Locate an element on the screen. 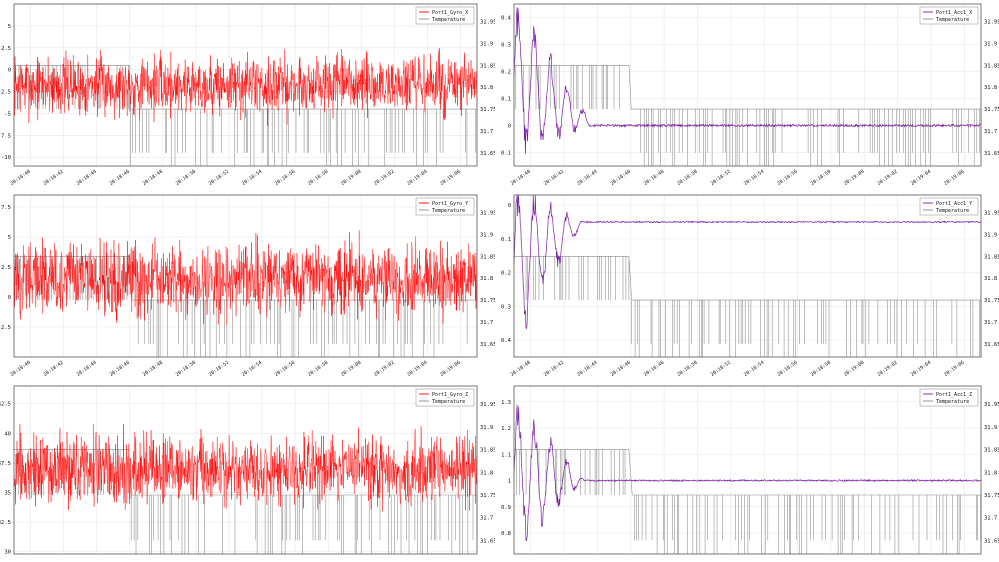 The width and height of the screenshot is (999, 562). y-tick-label: 35 is located at coordinates (7, 493).